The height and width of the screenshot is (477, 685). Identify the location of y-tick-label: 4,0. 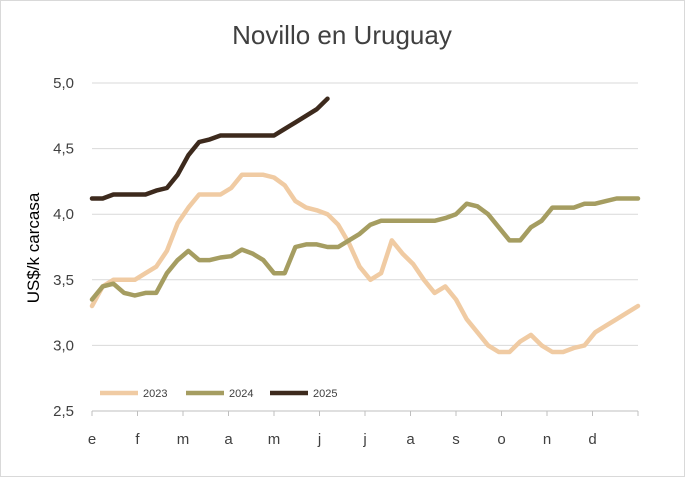
(63, 214).